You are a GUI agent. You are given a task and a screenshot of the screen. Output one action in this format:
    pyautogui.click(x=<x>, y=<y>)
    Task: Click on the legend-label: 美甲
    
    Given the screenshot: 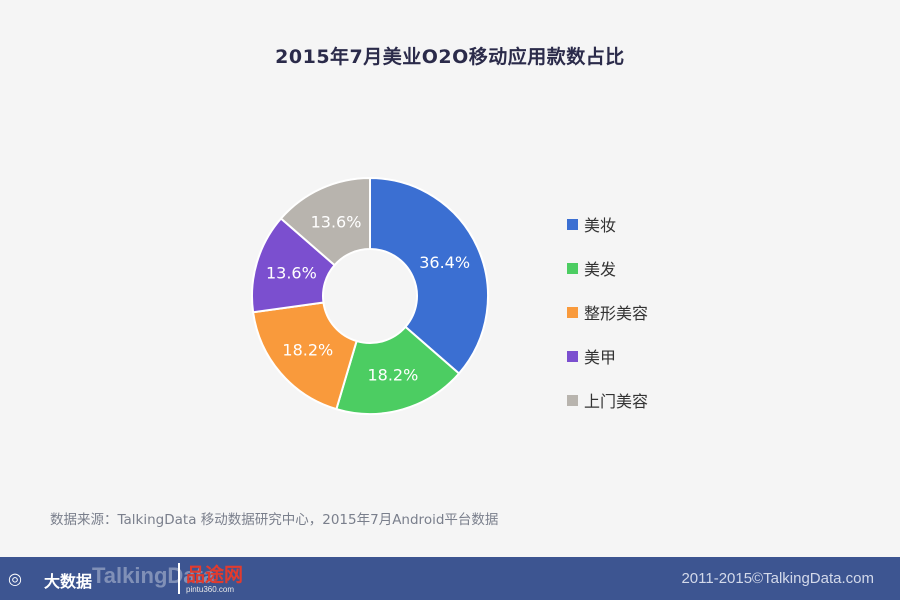 What is the action you would take?
    pyautogui.click(x=600, y=357)
    